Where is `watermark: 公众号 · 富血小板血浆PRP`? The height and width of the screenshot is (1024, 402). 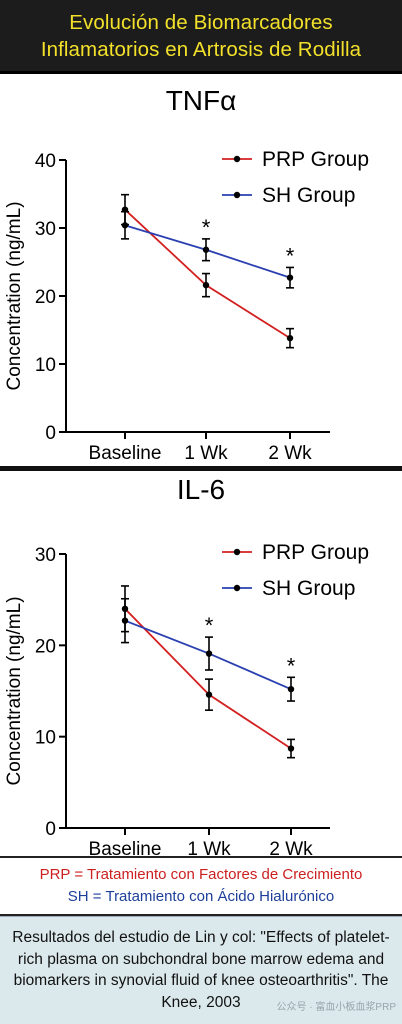 watermark: 公众号 · 富血小板血浆PRP is located at coordinates (336, 1007).